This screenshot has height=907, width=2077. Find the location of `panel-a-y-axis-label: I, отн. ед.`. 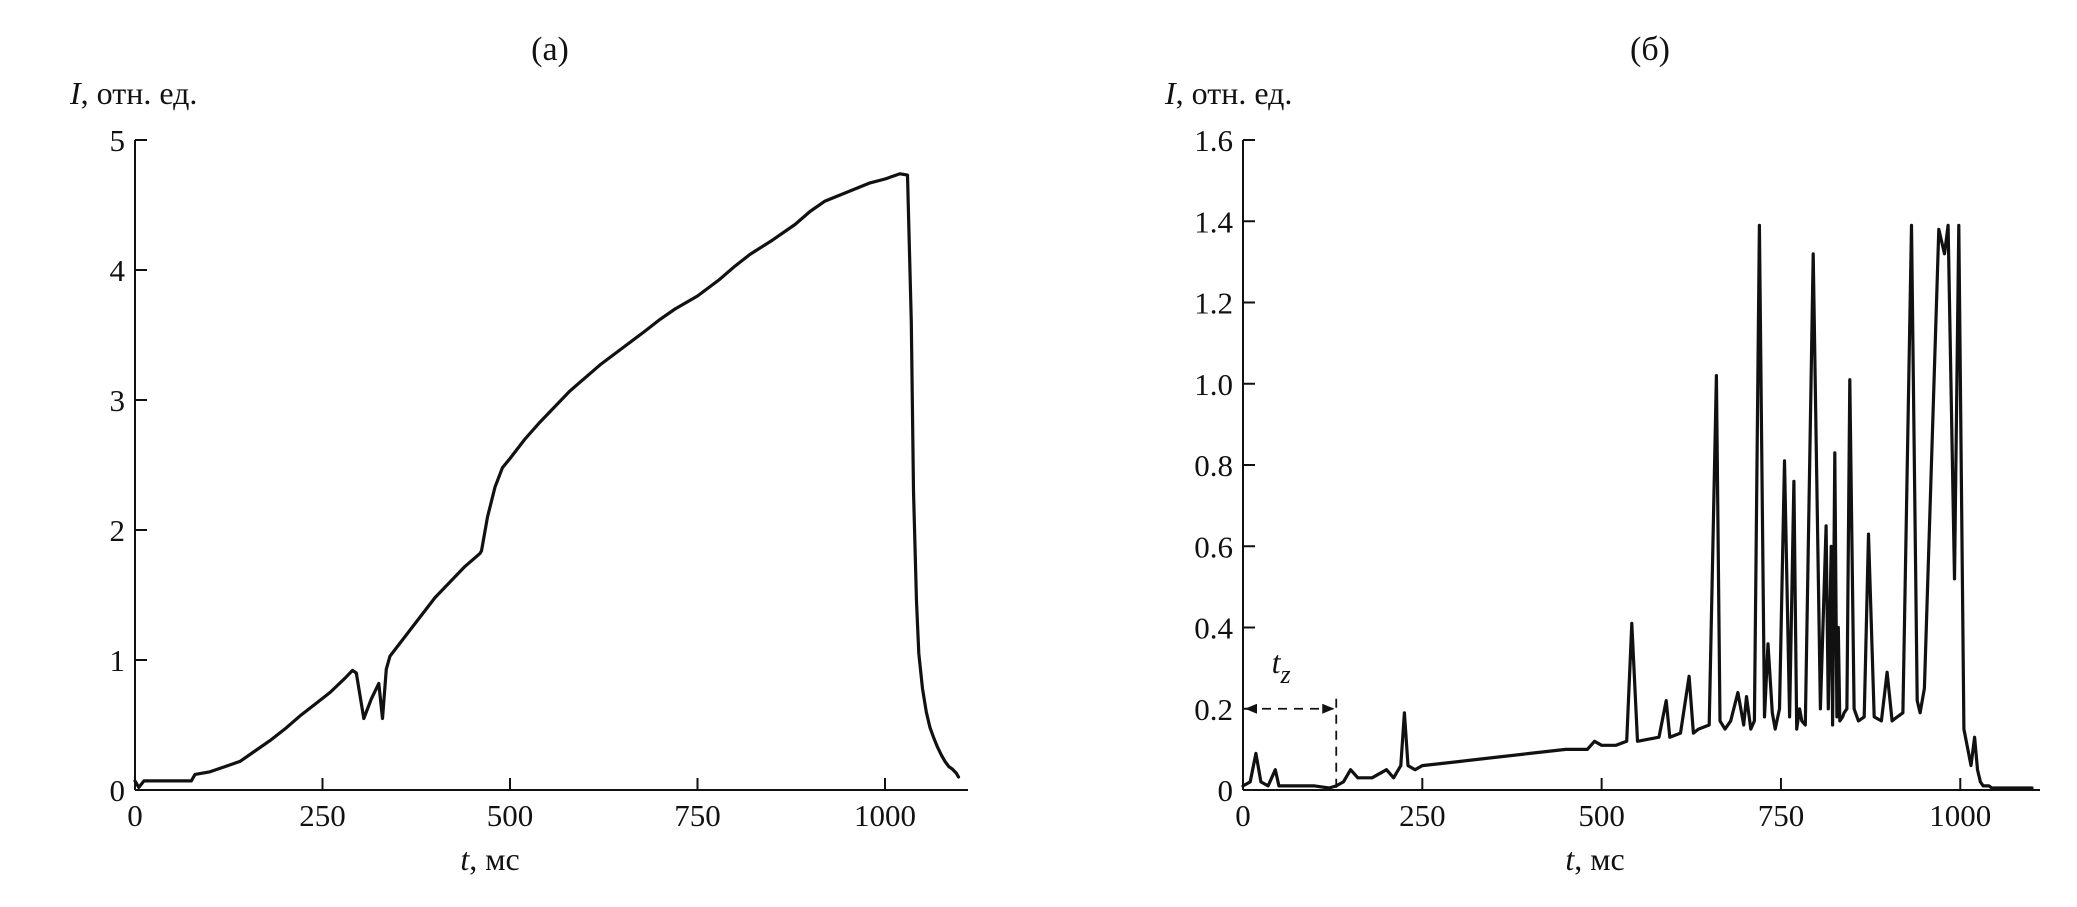

panel-a-y-axis-label: I, отн. ед. is located at coordinates (133, 93).